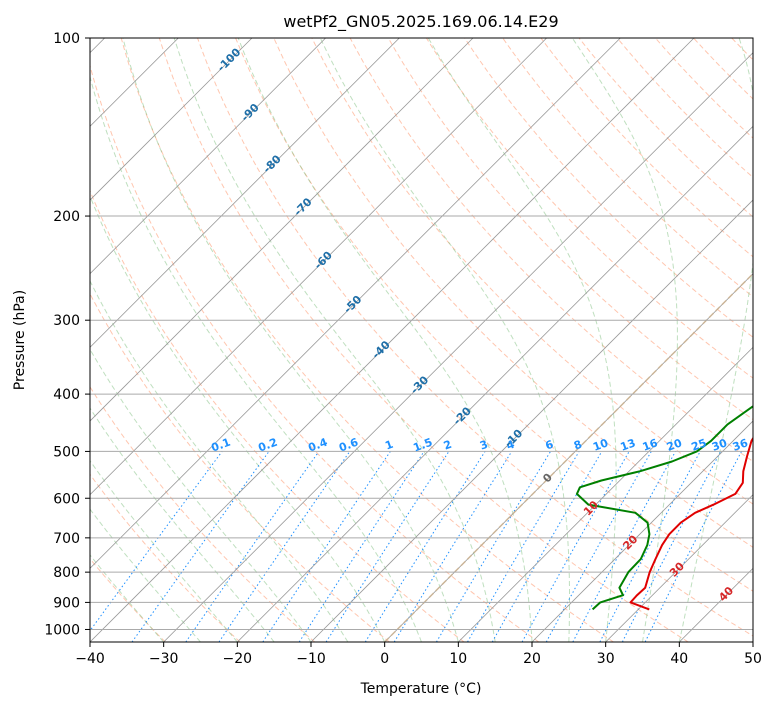  What do you see at coordinates (462, 415) in the screenshot?
I see `isotherm-label: -20` at bounding box center [462, 415].